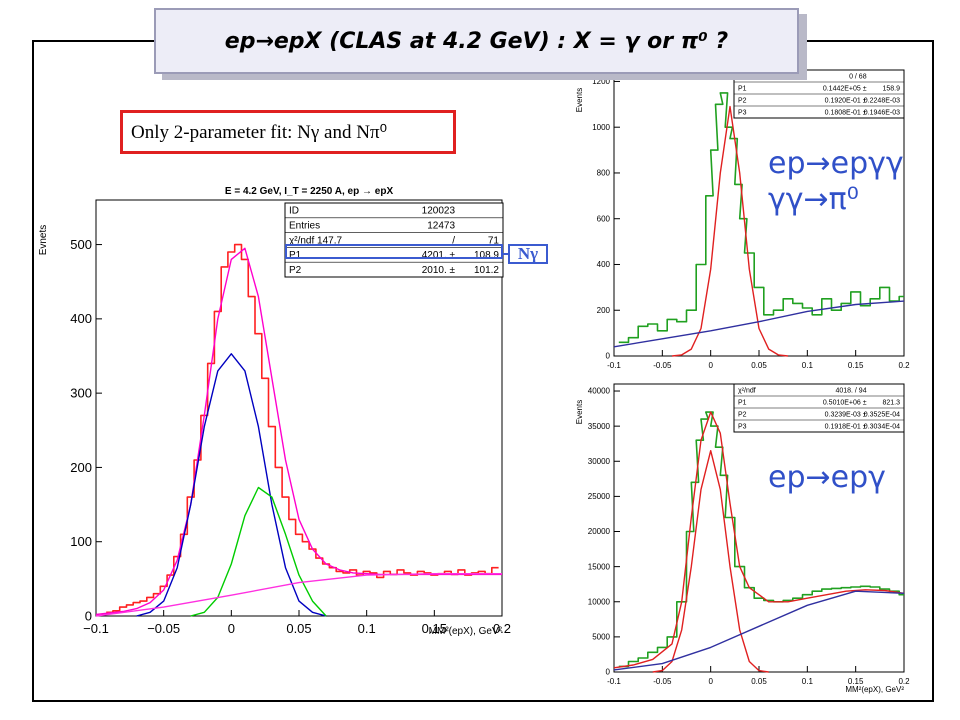 Image resolution: width=960 pixels, height=720 pixels. I want to click on y-tick-label: 500, so click(81, 244).